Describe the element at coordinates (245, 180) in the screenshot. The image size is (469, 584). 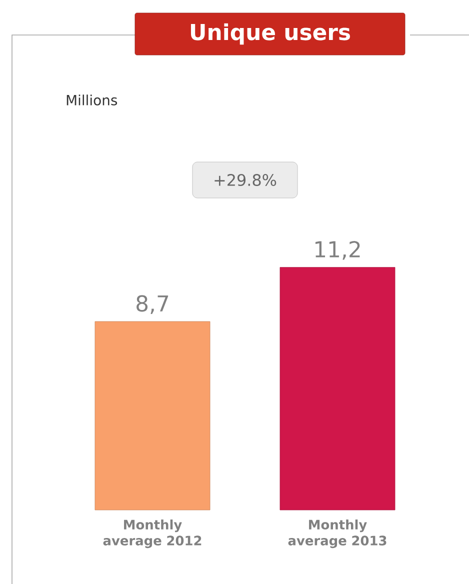
I see `text: +29.8%` at that location.